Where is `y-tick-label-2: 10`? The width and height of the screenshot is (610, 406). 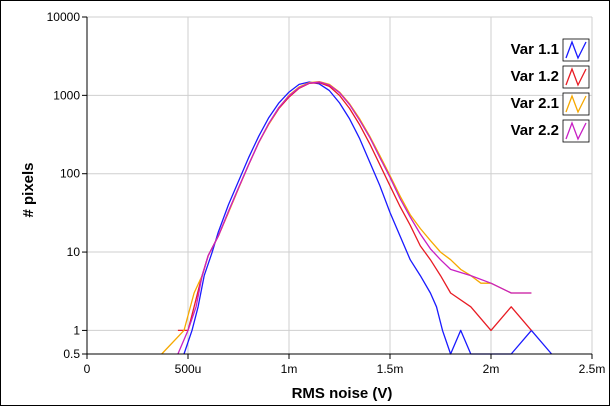
y-tick-label-2: 10 is located at coordinates (74, 252).